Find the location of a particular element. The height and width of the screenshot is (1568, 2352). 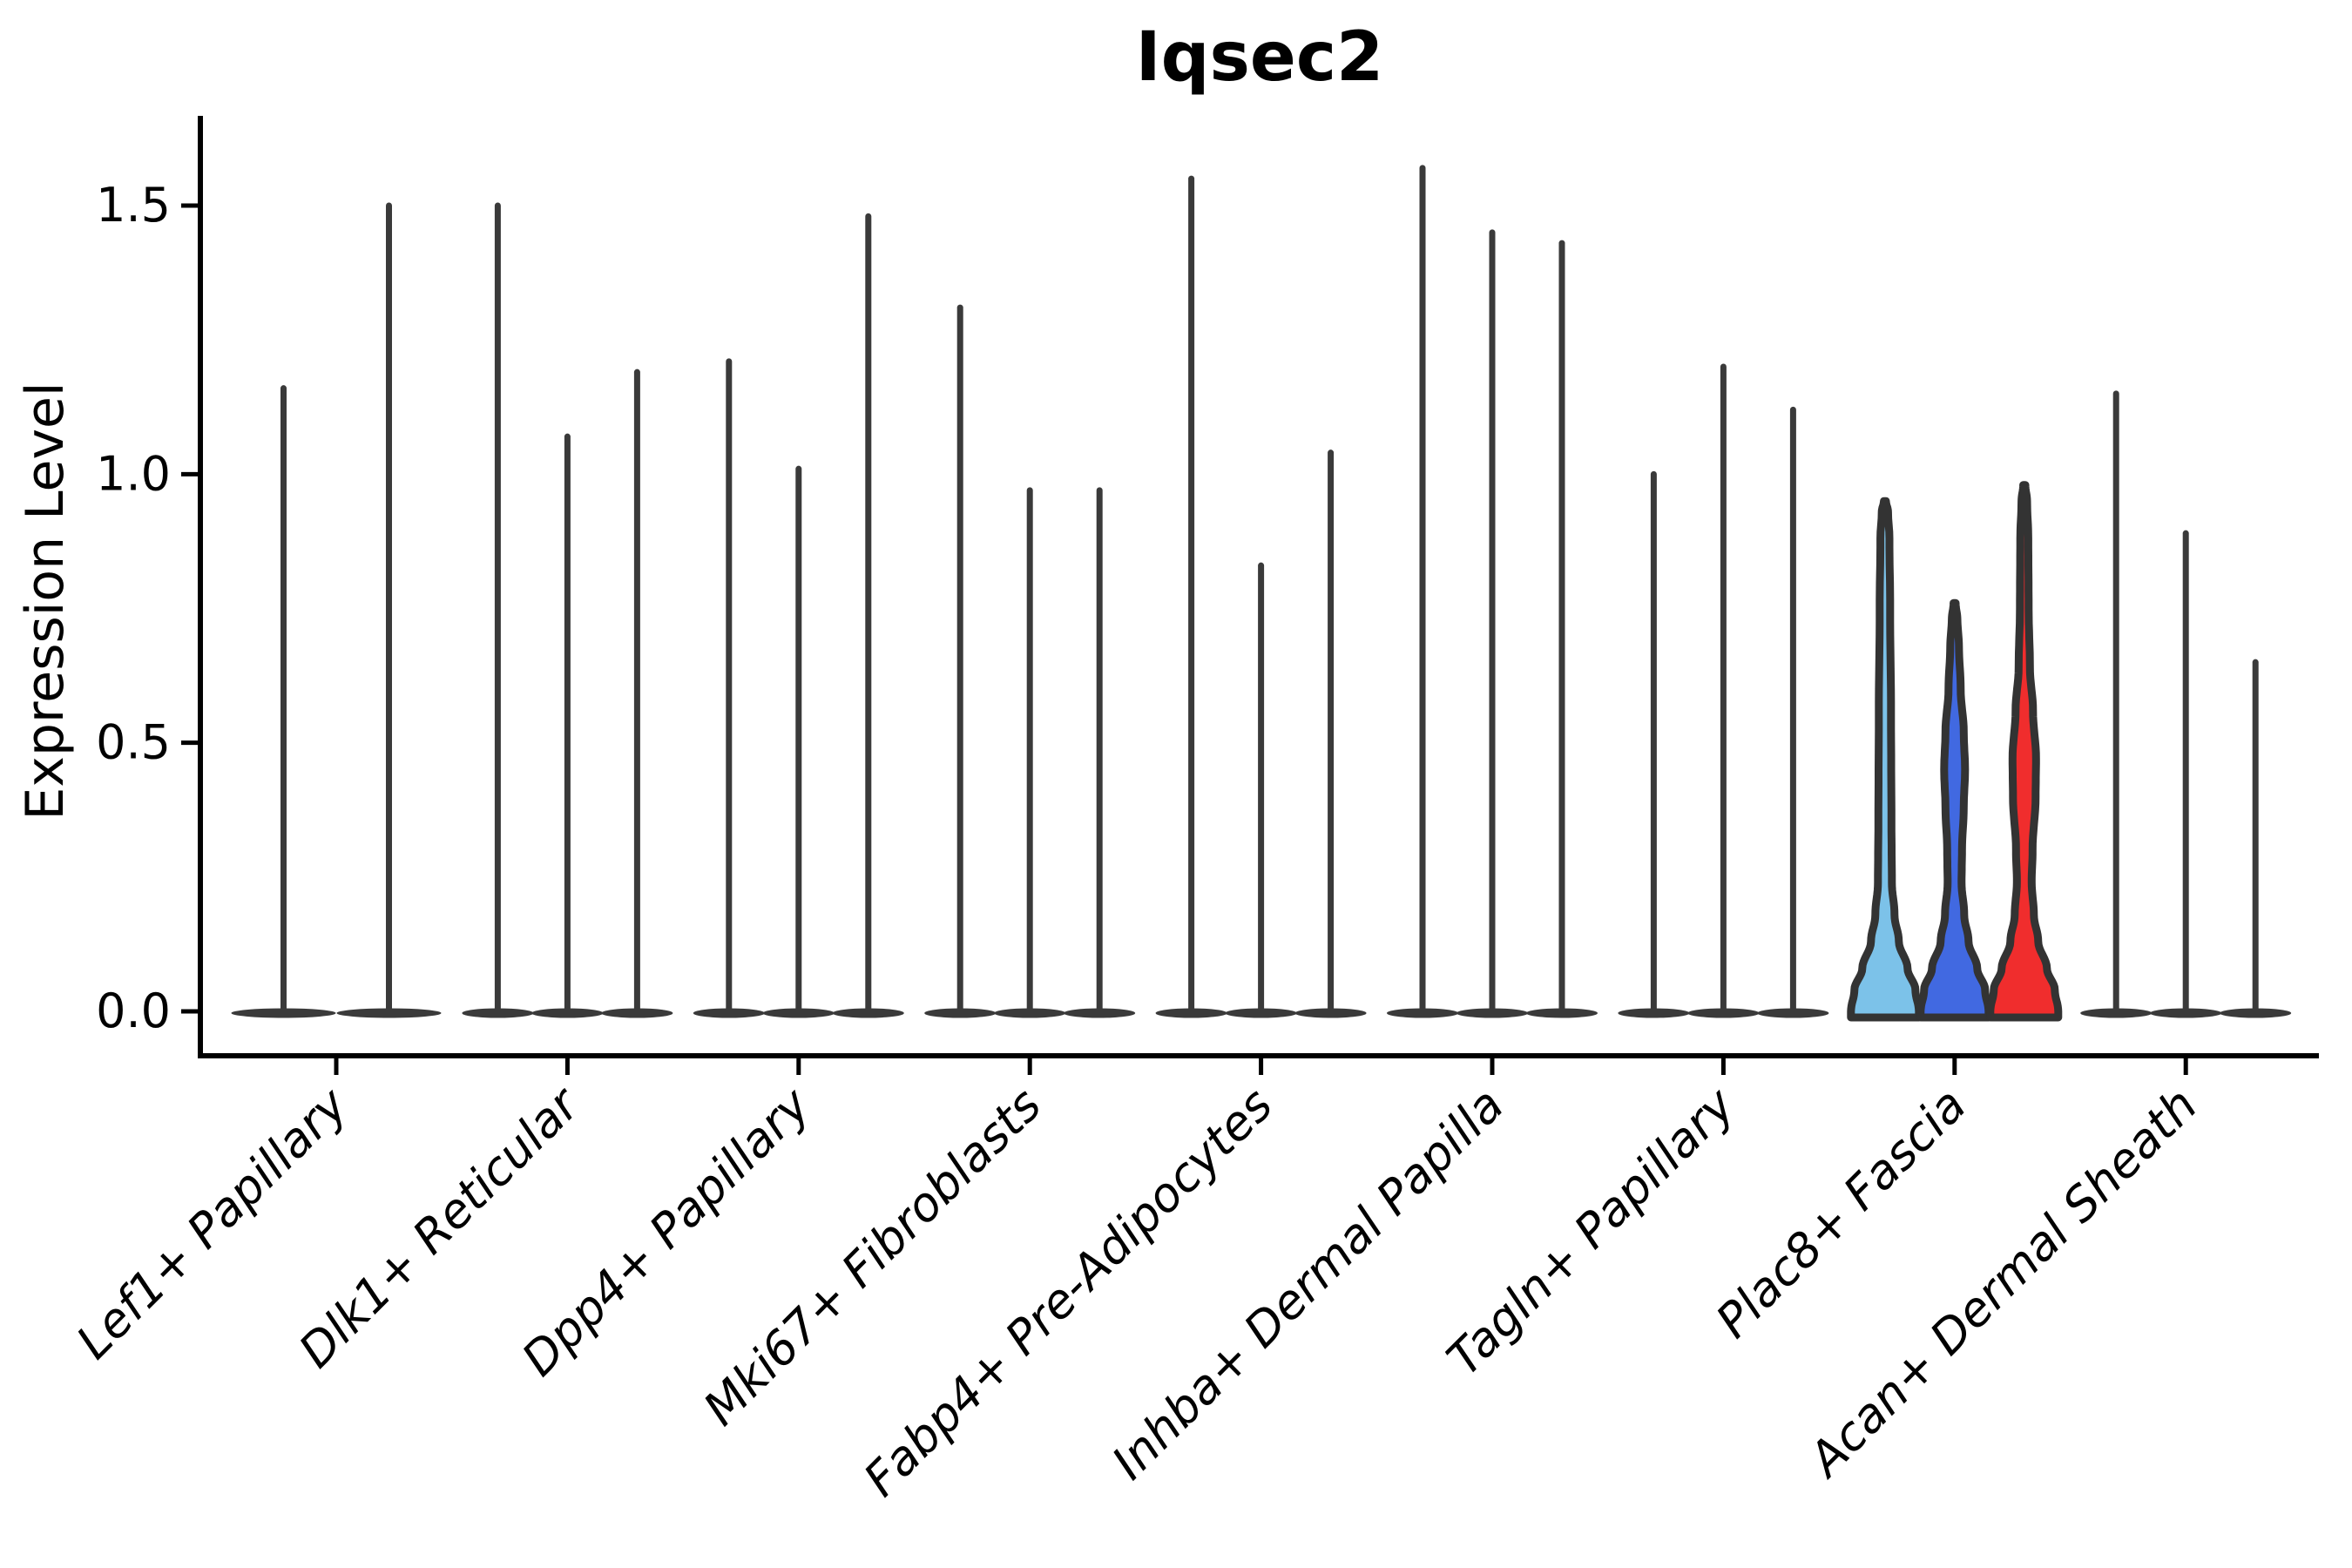

y-tick-label-2: 1.0 is located at coordinates (134, 474).